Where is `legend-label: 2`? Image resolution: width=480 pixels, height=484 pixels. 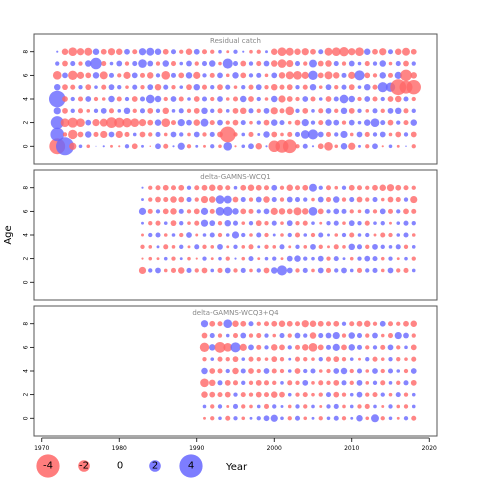 legend-label: 2 is located at coordinates (155, 466).